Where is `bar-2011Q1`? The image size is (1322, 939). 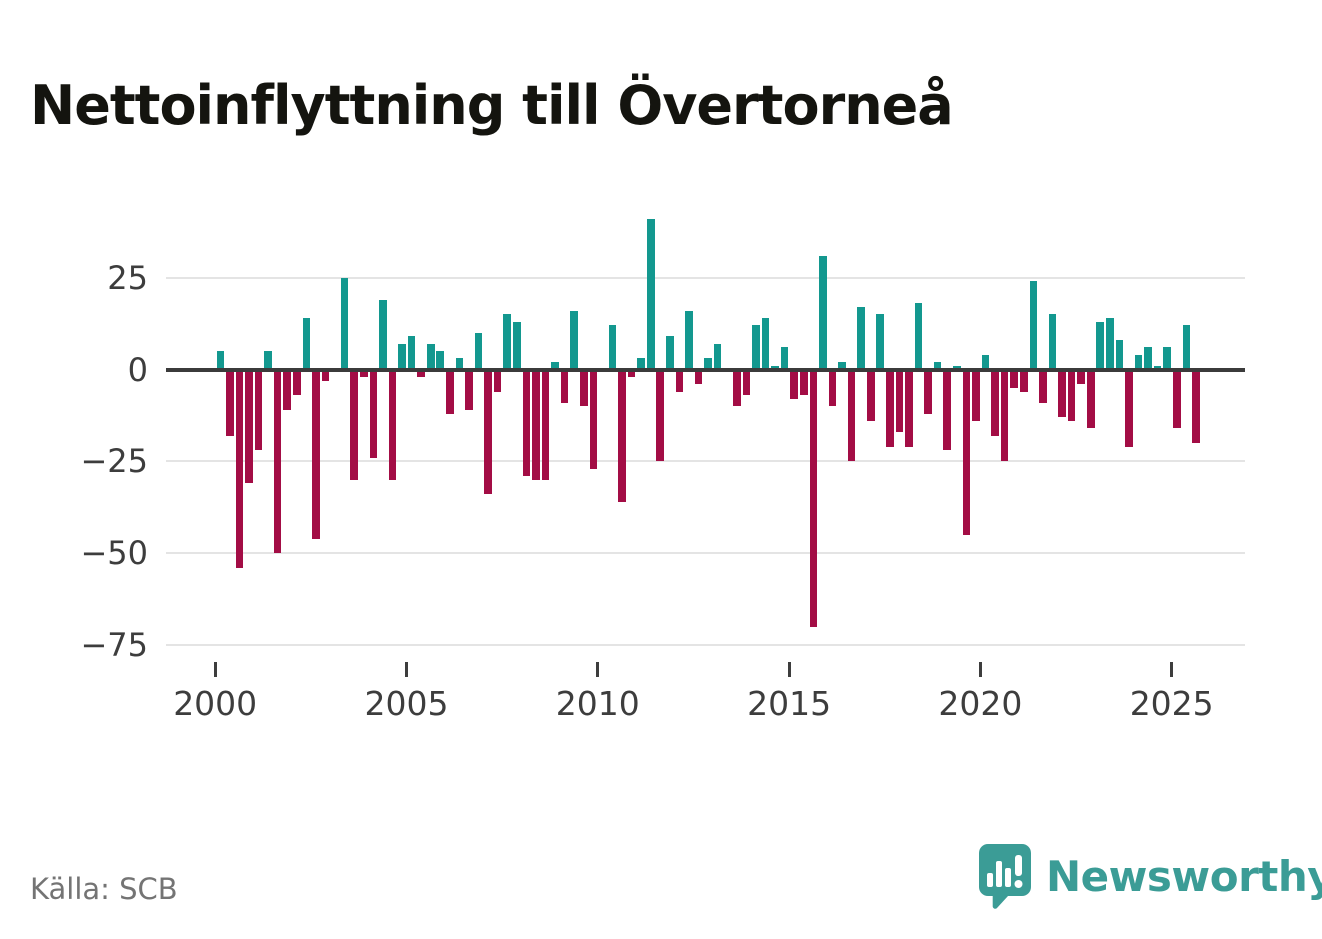
bar-2011Q1 is located at coordinates (641, 364).